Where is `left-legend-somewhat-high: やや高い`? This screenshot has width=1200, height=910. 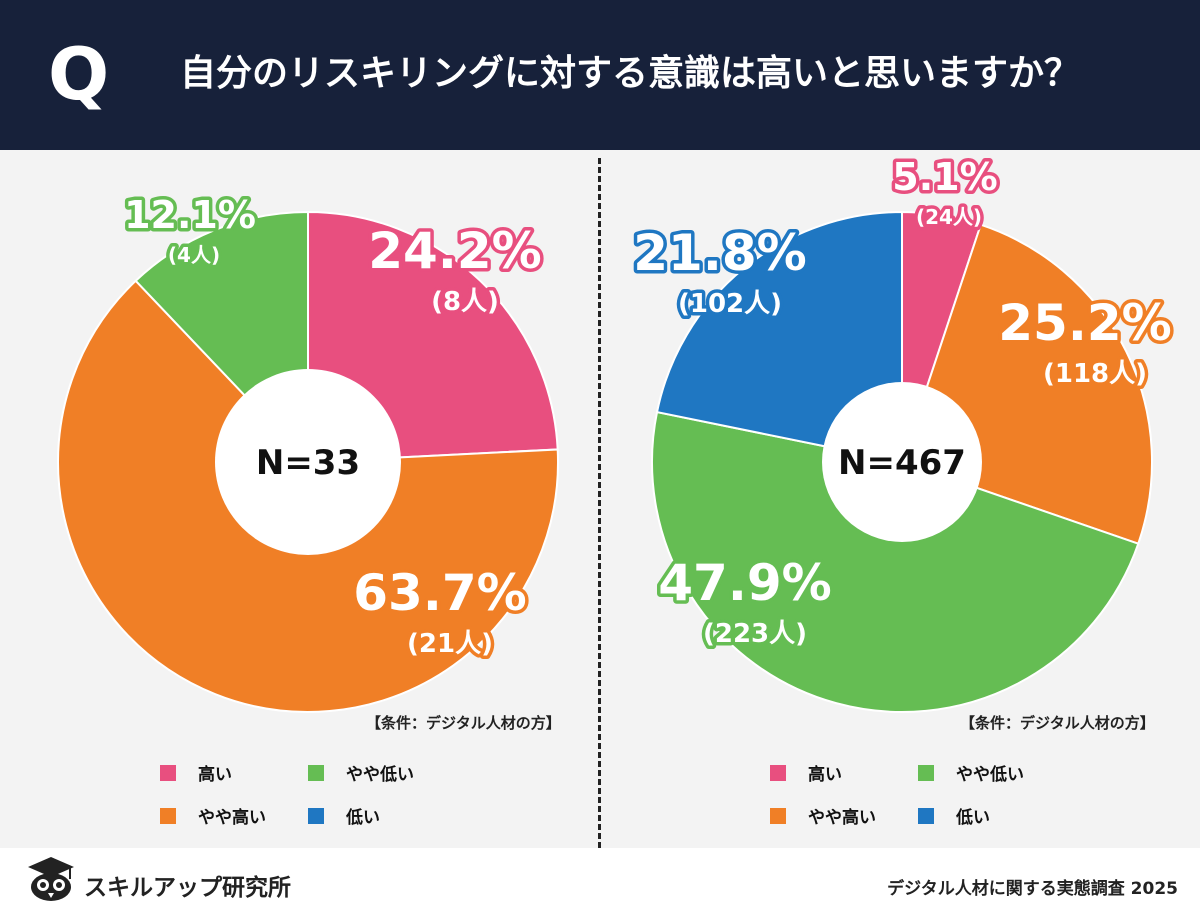
left-legend-somewhat-high: やや高い is located at coordinates (213, 815).